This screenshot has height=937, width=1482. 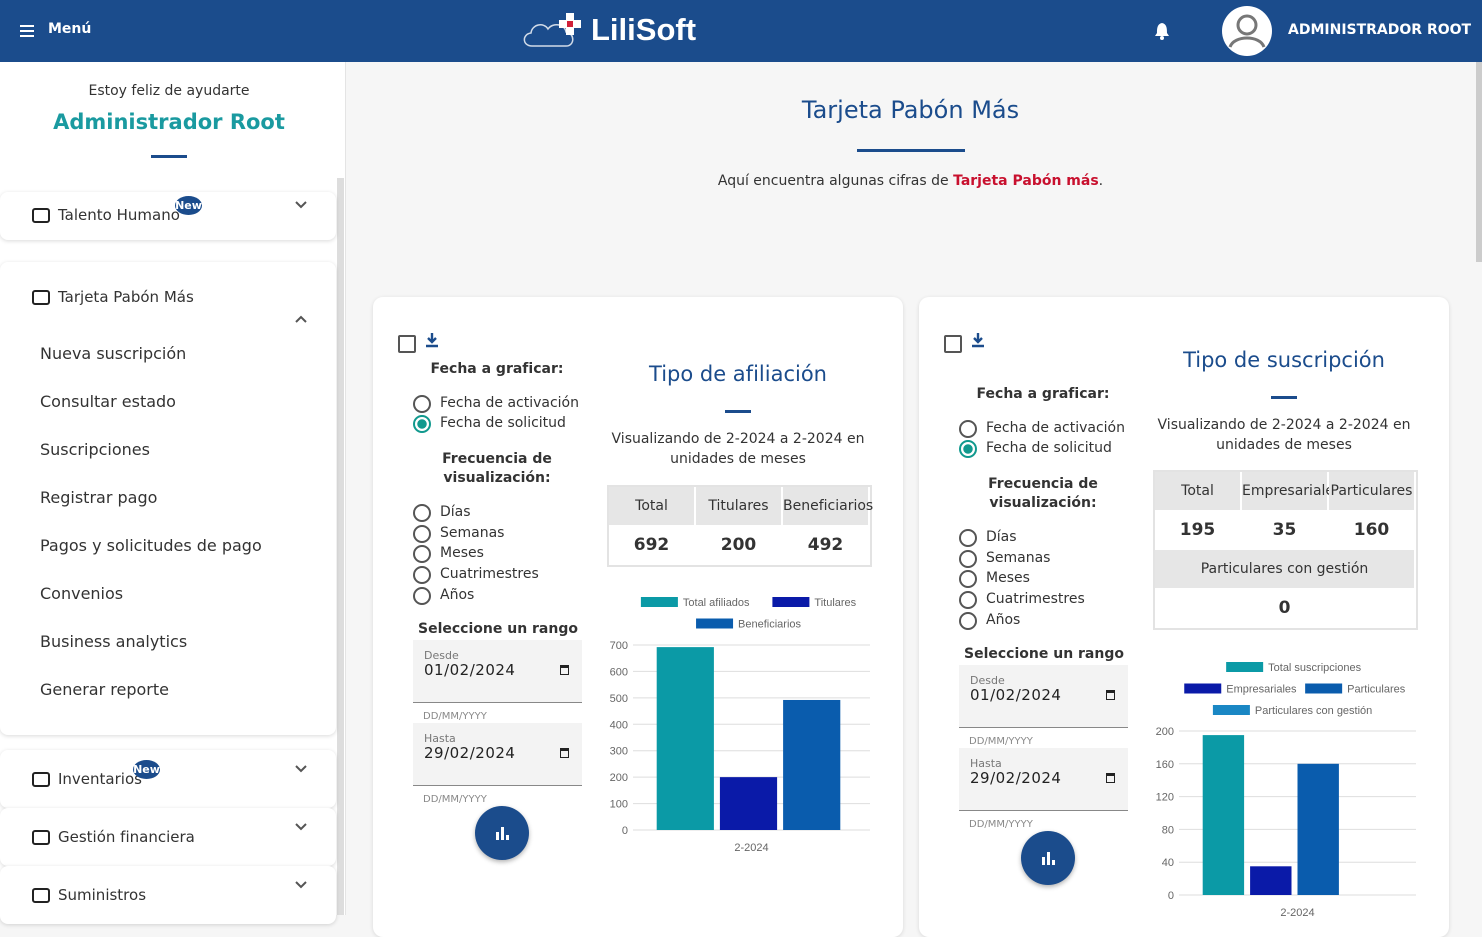 What do you see at coordinates (1247, 31) in the screenshot?
I see `avatar` at bounding box center [1247, 31].